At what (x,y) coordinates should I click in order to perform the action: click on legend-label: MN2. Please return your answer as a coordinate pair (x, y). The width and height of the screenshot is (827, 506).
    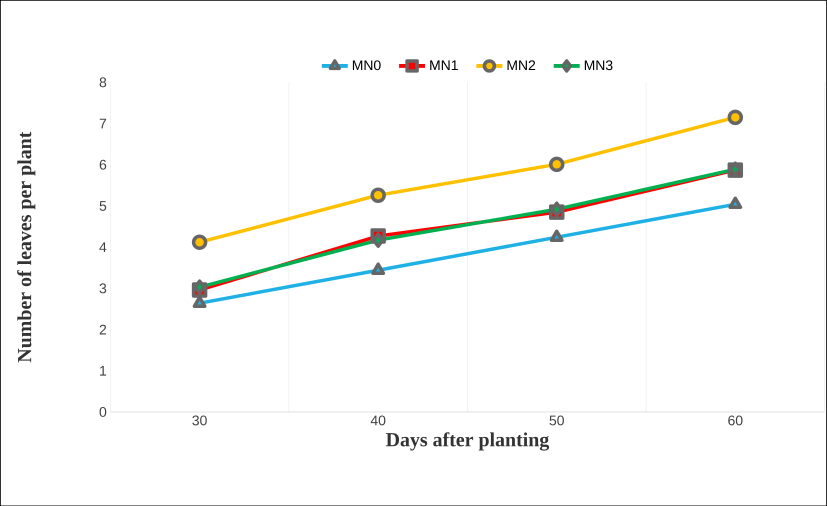
    Looking at the image, I should click on (522, 65).